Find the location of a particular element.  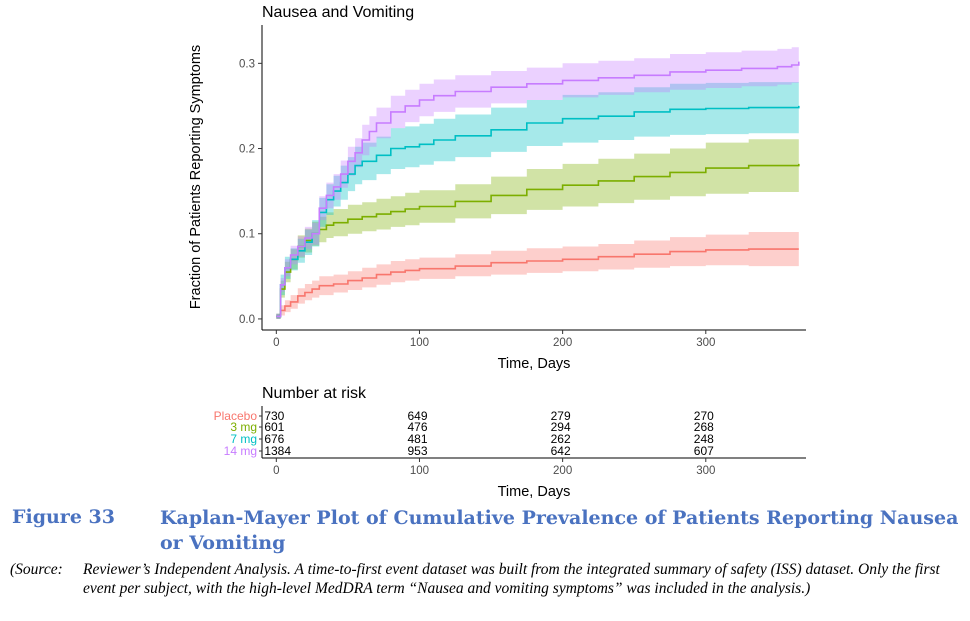

risk-count: 642 is located at coordinates (561, 451).